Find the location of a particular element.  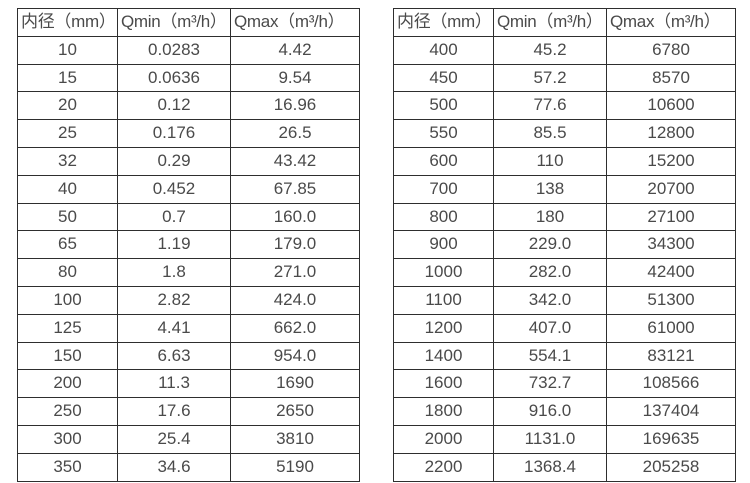

table-cell: 1.8 is located at coordinates (174, 272).